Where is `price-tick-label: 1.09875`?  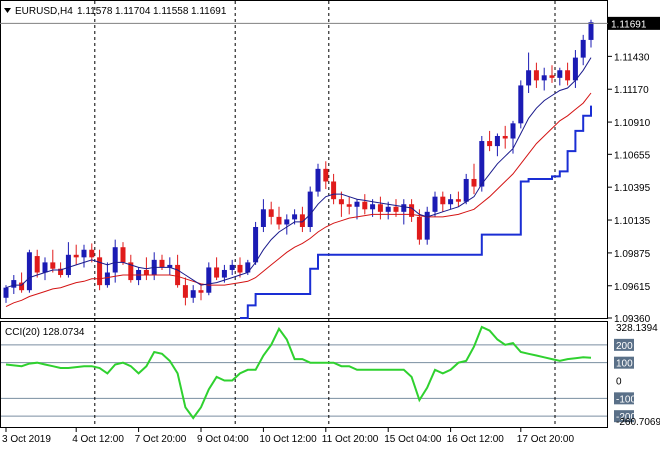 price-tick-label: 1.09875 is located at coordinates (632, 254).